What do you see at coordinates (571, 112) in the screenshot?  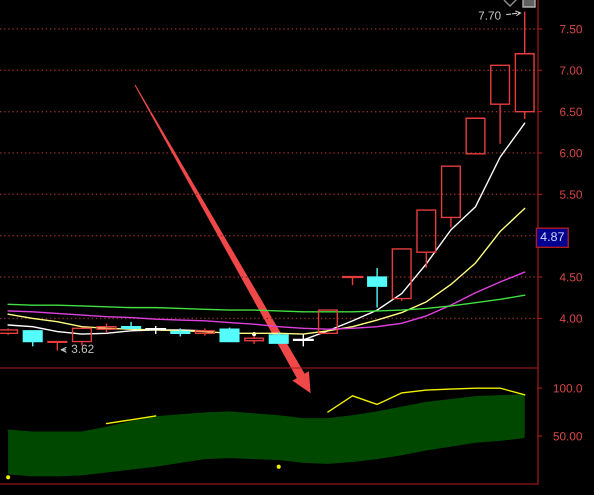 I see `y-tick-label: 6.50` at bounding box center [571, 112].